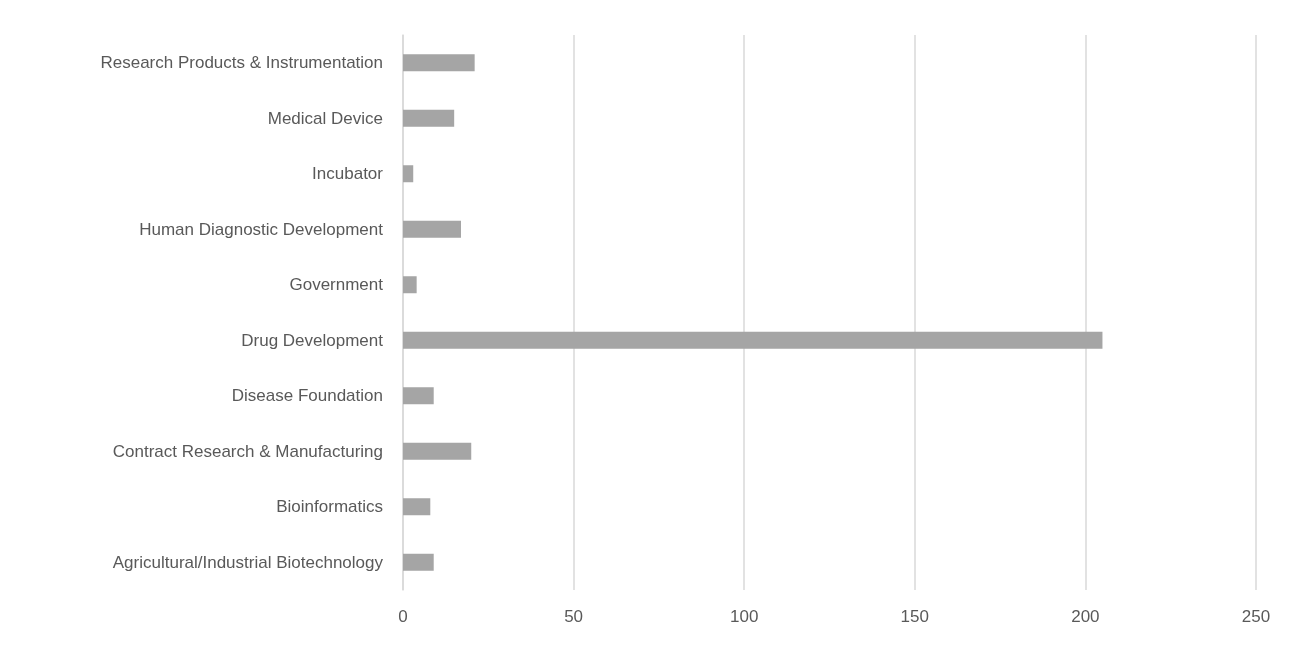  Describe the element at coordinates (1085, 616) in the screenshot. I see `x-tick-label: 200` at that location.